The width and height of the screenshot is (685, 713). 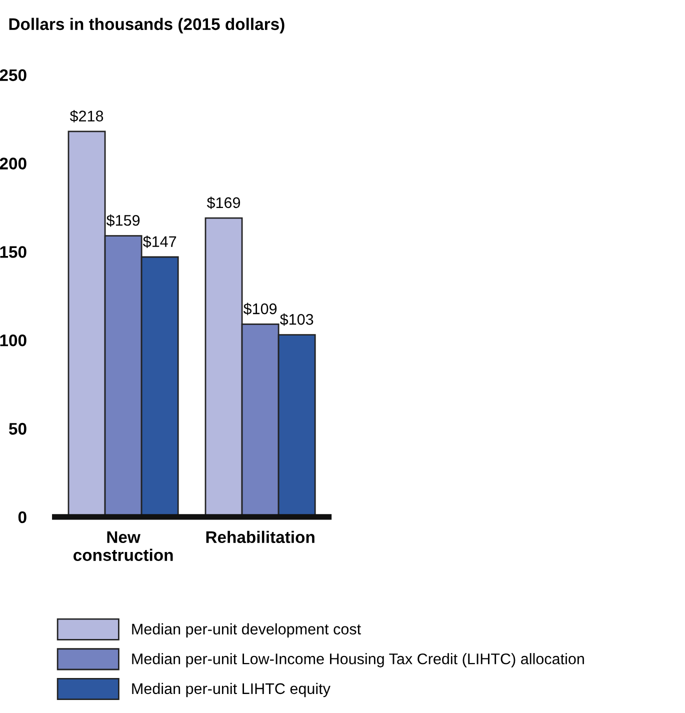 I want to click on chart-title: Dollars in thousands (2015 dollars), so click(x=146, y=26).